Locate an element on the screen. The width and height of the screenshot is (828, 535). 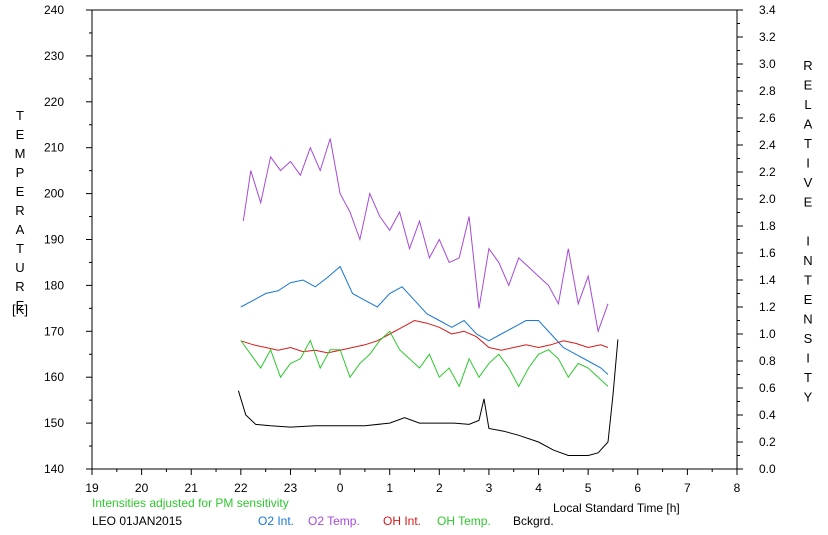
x-tick-label: 21 is located at coordinates (192, 488).